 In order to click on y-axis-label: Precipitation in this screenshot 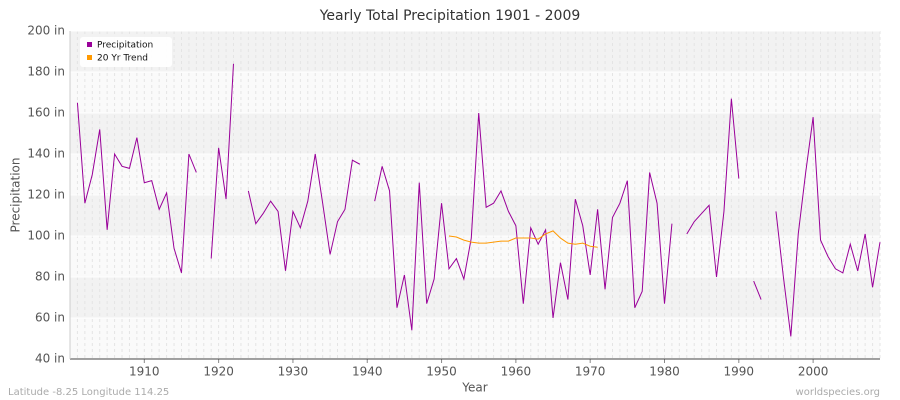, I will do `click(16, 194)`.